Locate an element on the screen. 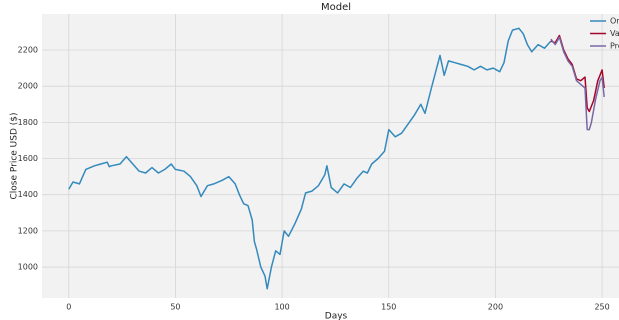 The width and height of the screenshot is (619, 320). x-tick-label: 250 is located at coordinates (601, 307).